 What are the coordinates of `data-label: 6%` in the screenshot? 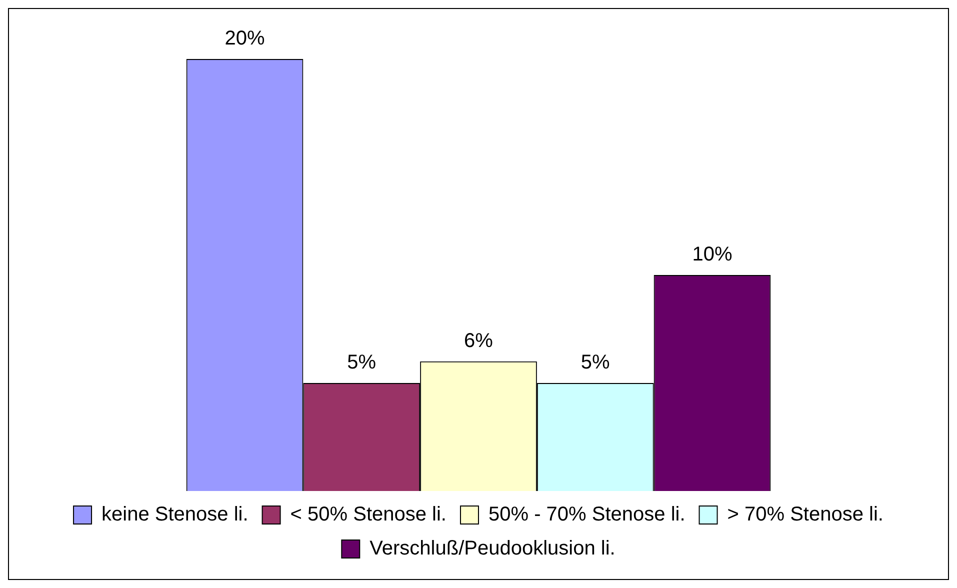 It's located at (479, 341).